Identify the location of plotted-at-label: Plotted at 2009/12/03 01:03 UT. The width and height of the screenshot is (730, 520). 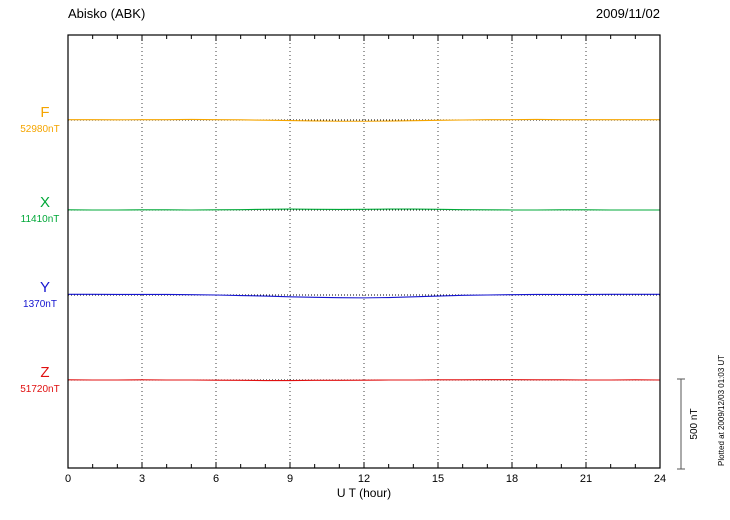
(721, 410).